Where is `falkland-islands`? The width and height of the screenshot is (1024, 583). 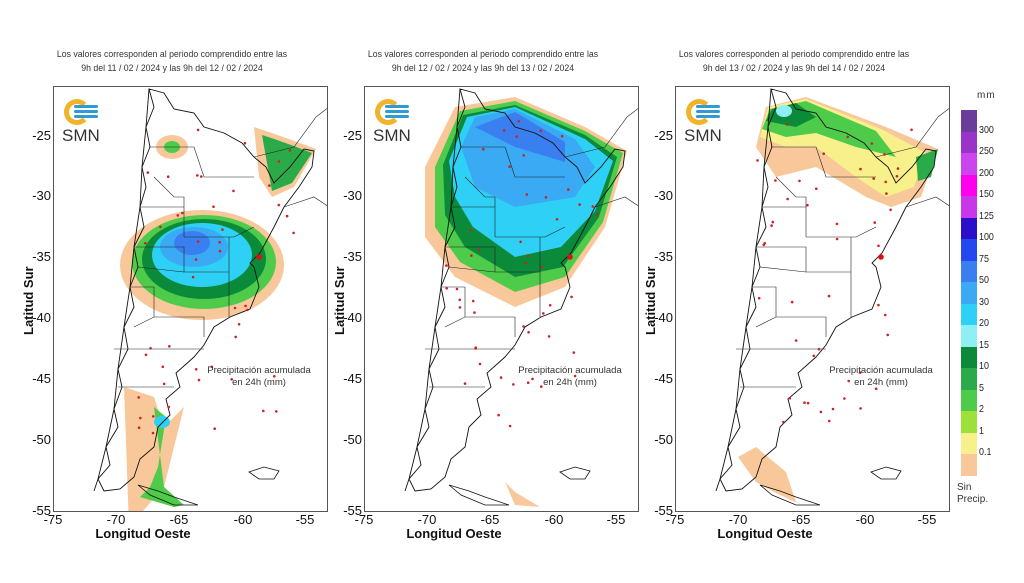 falkland-islands is located at coordinates (264, 473).